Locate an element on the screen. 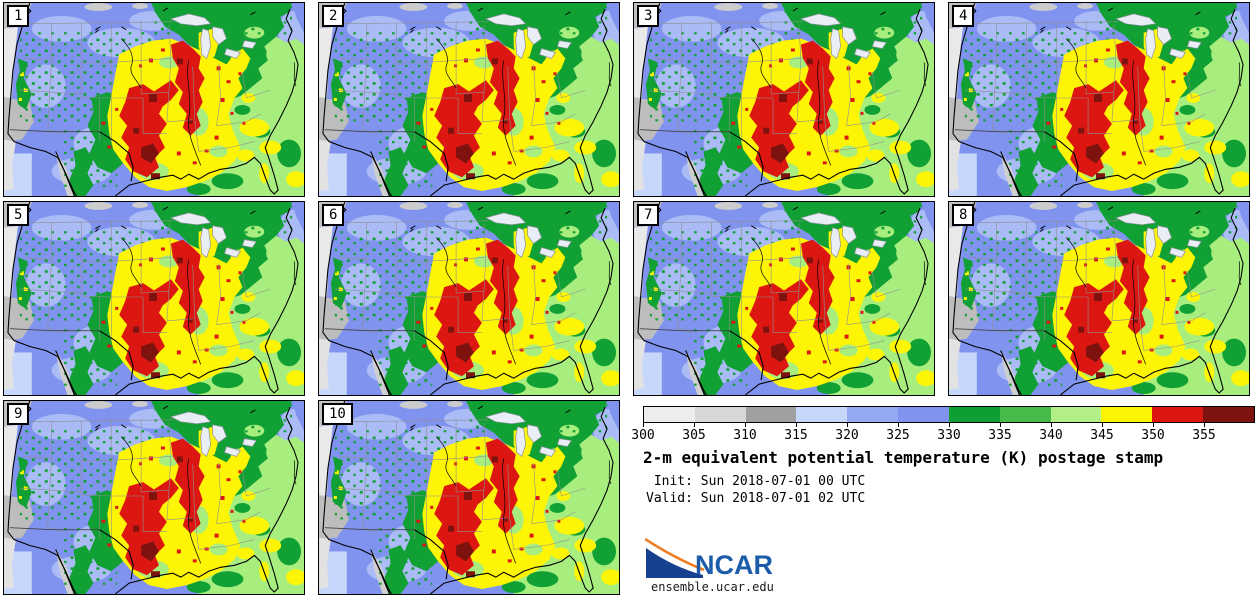  map-panel-4: 4 is located at coordinates (1102, 99).